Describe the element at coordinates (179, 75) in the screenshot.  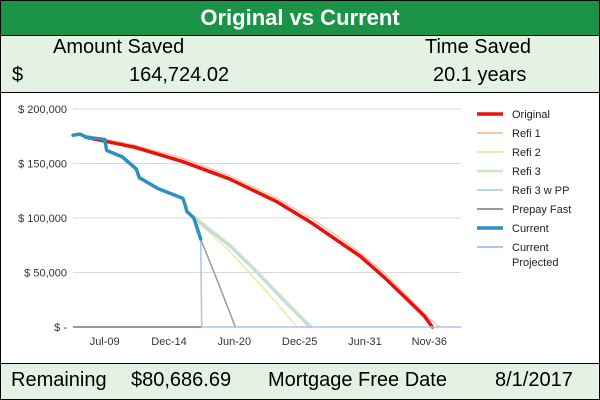
I see `amount-saved-value: 164,724.02` at that location.